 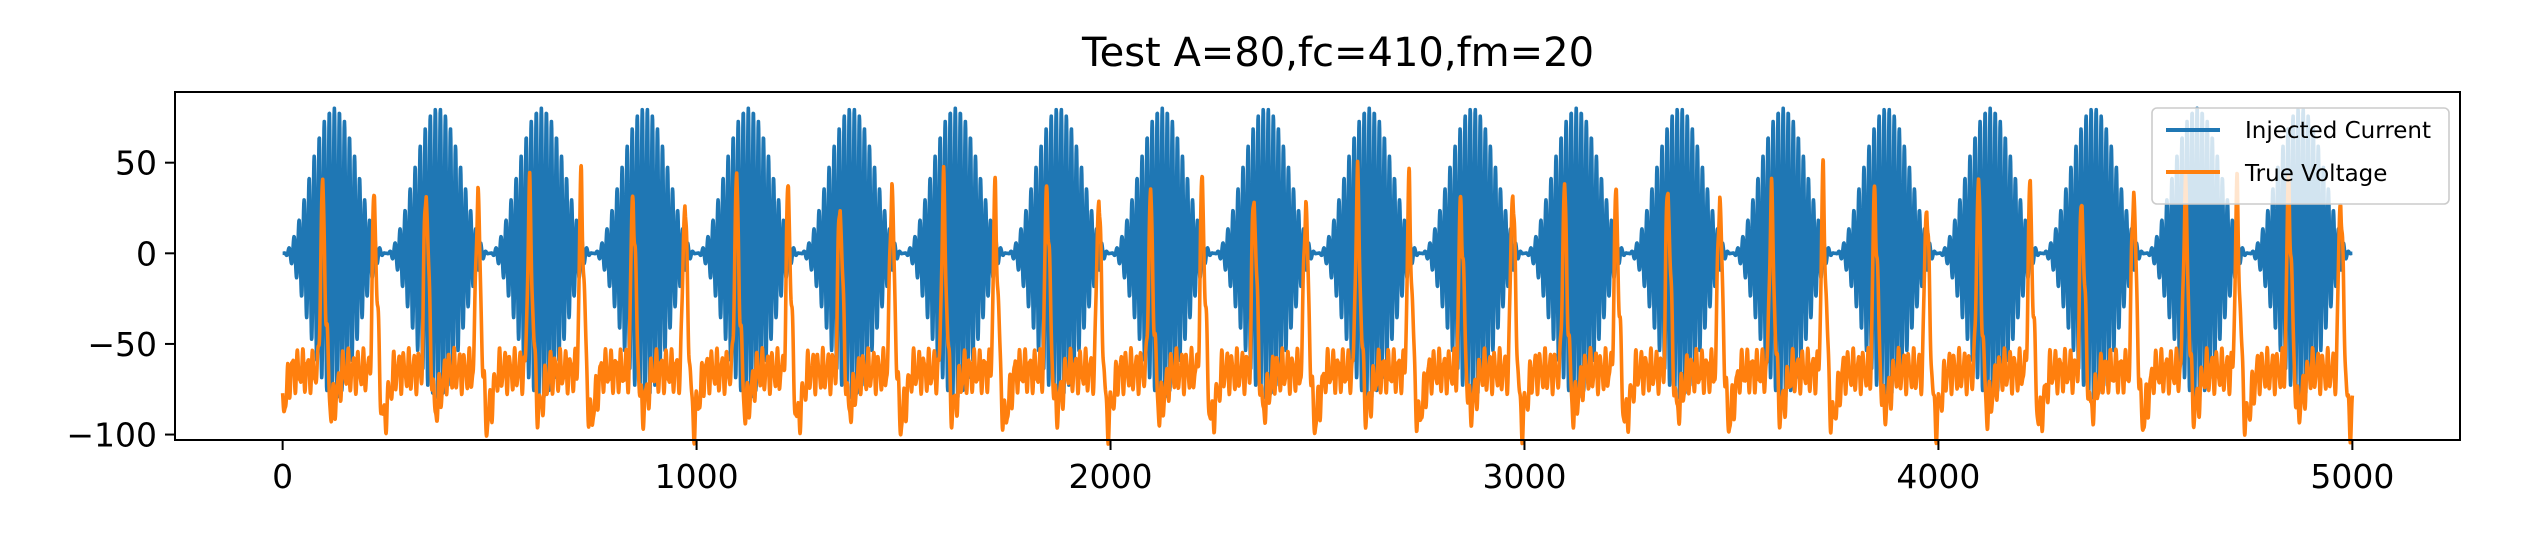 I want to click on y-tick-label: −50, so click(x=122, y=344).